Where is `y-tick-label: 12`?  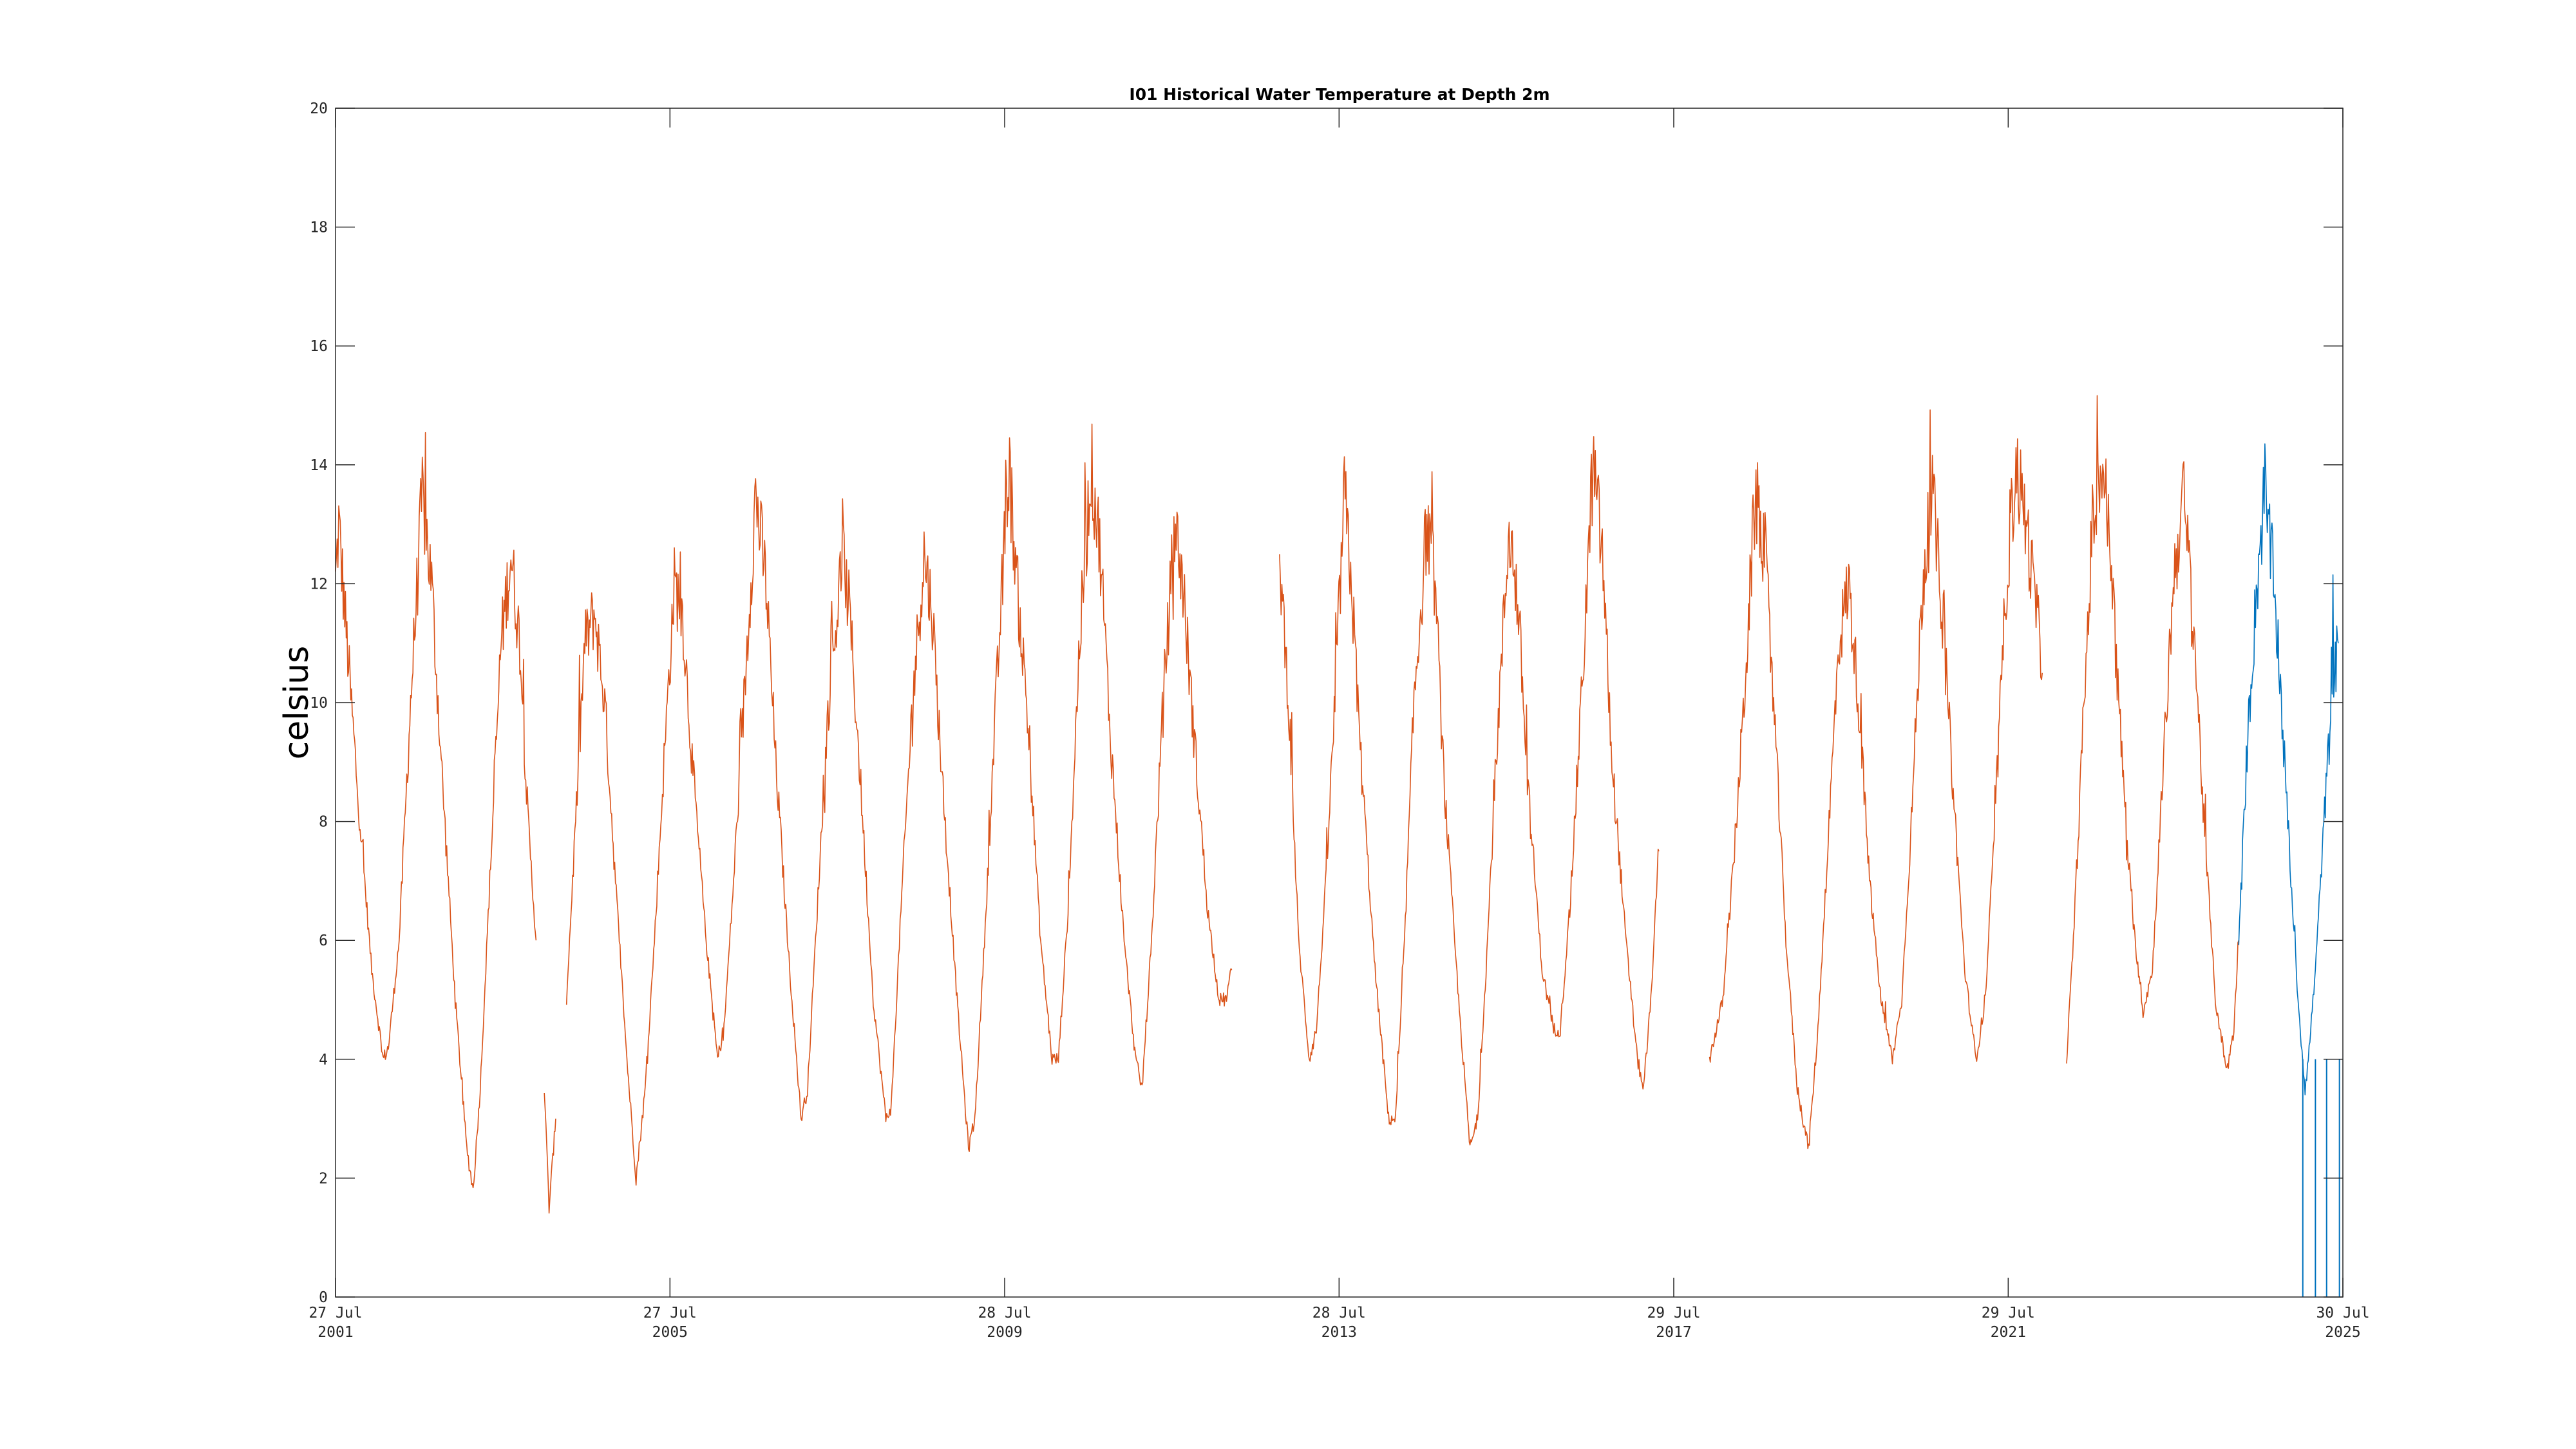 y-tick-label: 12 is located at coordinates (319, 584).